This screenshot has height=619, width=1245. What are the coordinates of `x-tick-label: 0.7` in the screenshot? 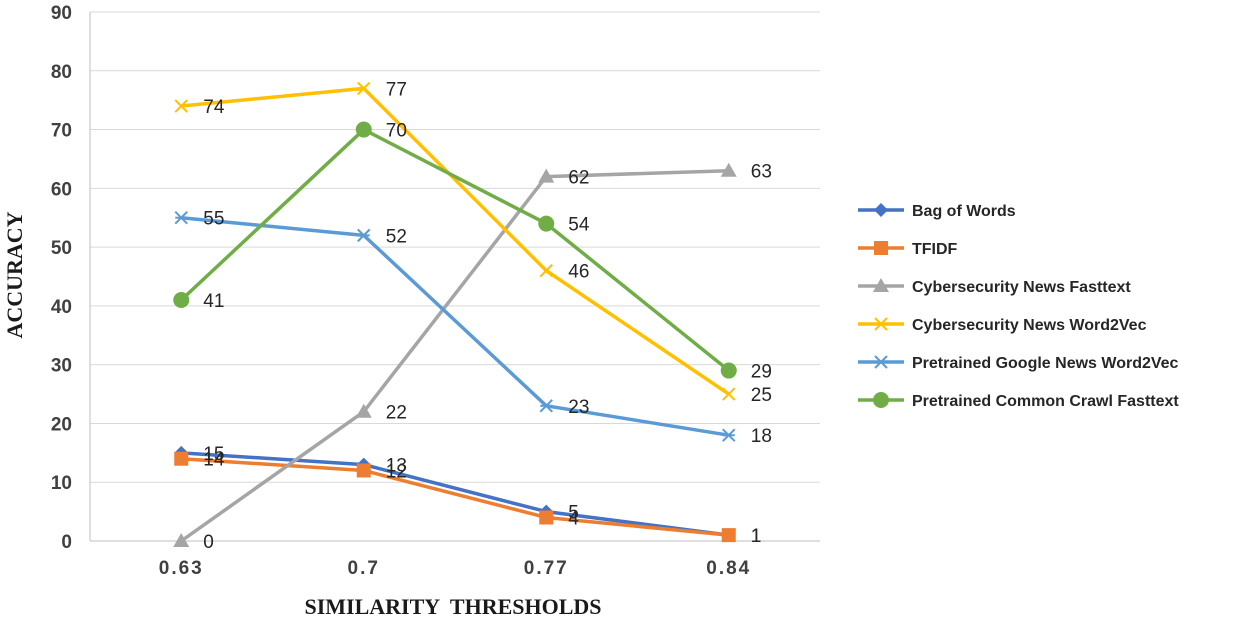 It's located at (364, 568).